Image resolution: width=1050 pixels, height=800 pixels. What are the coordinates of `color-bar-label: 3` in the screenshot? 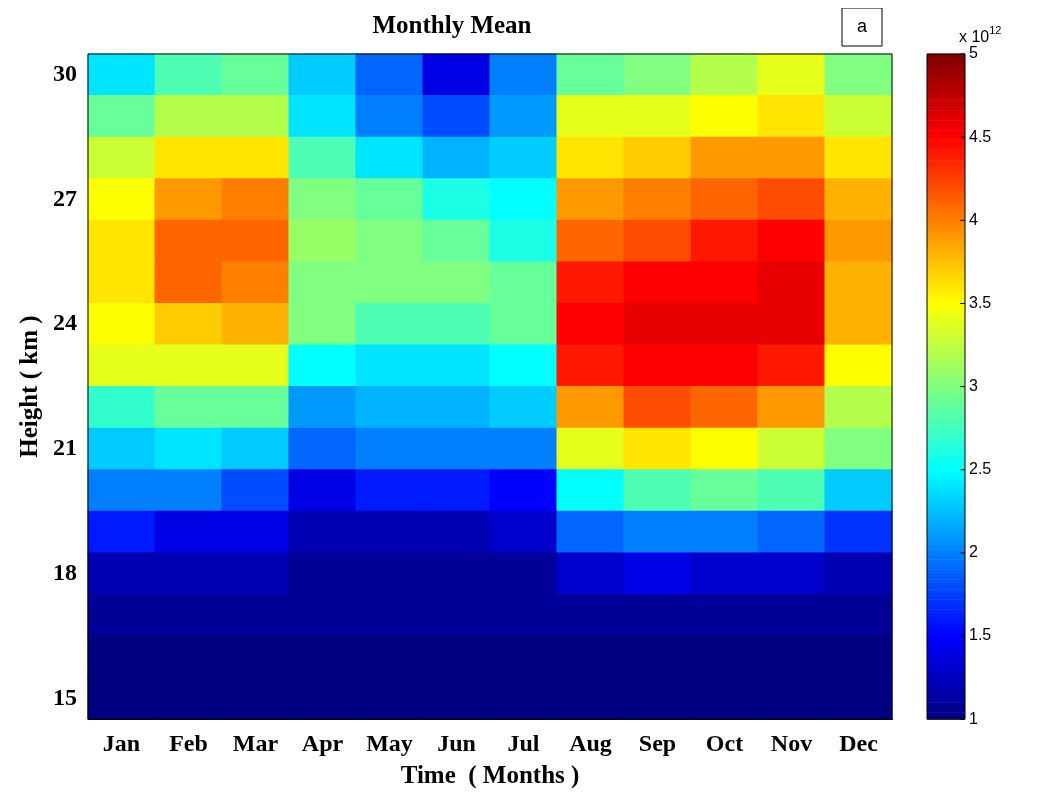 It's located at (973, 386).